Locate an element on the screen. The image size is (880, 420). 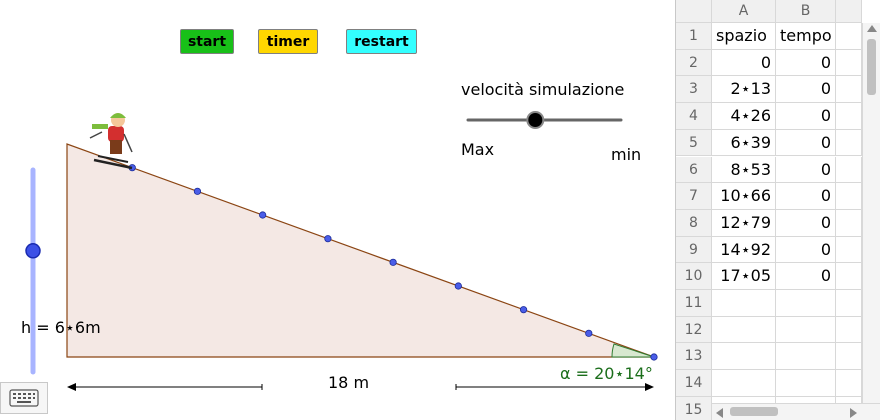
column-header-empty is located at coordinates (849, 11).